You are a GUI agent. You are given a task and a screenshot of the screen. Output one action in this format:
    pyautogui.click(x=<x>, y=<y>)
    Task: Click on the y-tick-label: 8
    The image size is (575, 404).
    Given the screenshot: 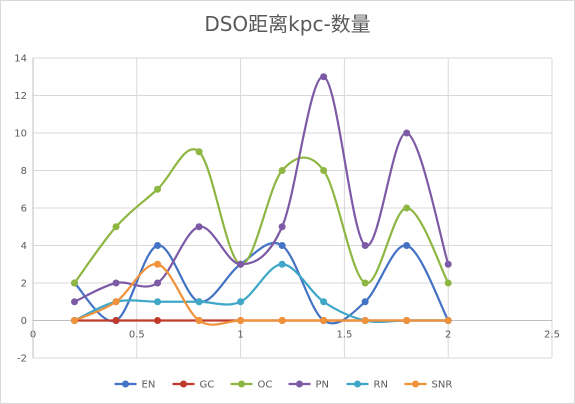 What is the action you would take?
    pyautogui.click(x=24, y=171)
    